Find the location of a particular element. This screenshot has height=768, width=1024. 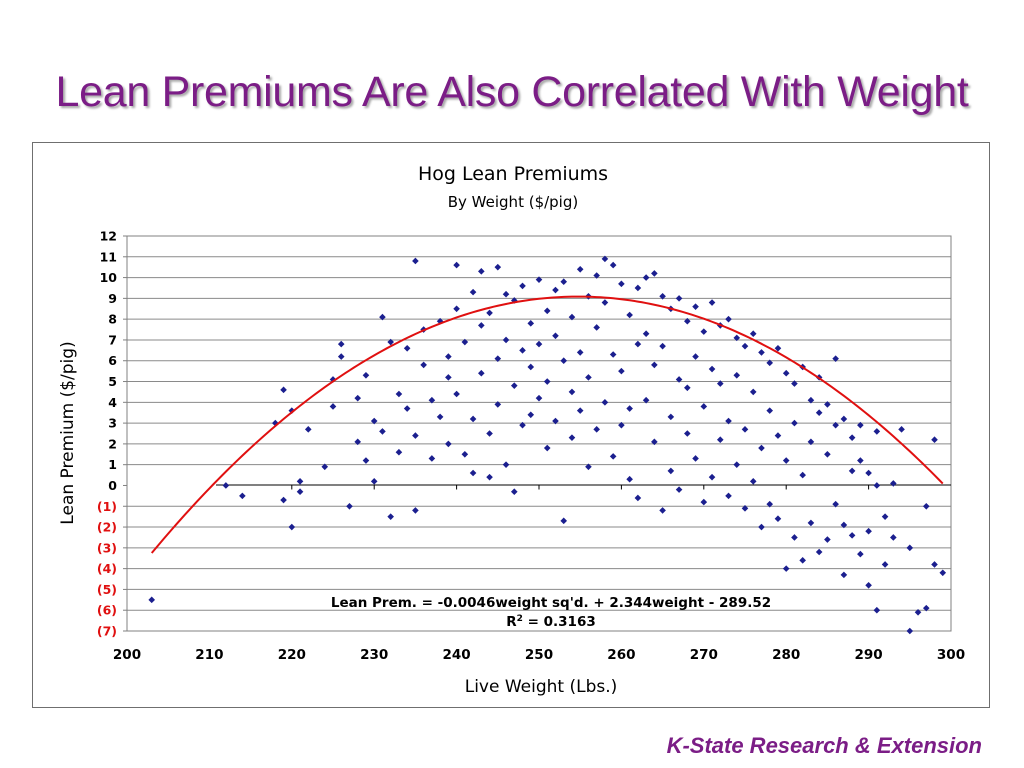

x-tick-label: 300 is located at coordinates (951, 655).